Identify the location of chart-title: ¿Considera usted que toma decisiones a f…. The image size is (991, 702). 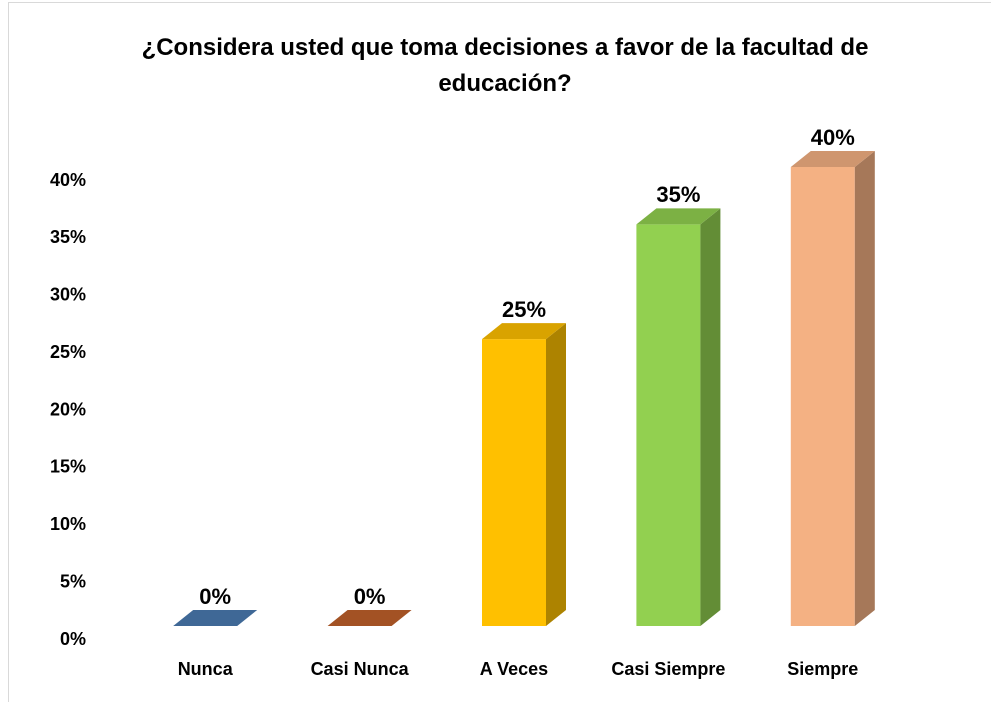
(505, 65).